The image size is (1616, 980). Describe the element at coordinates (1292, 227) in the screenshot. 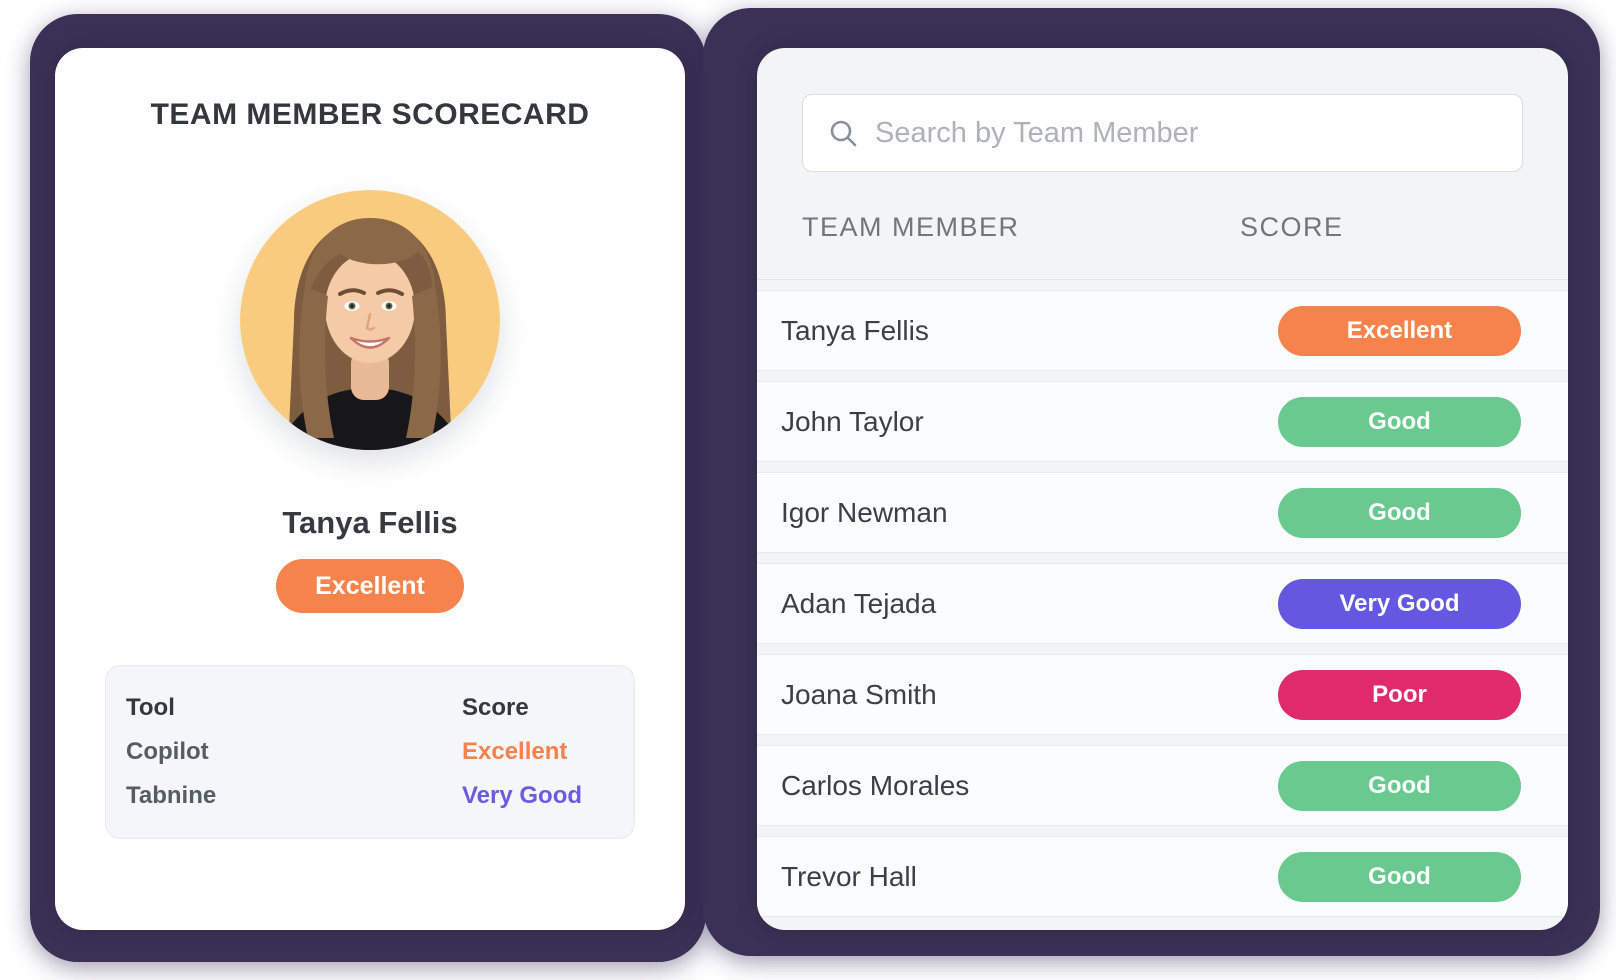

I see `score-column-header: SCORE` at that location.